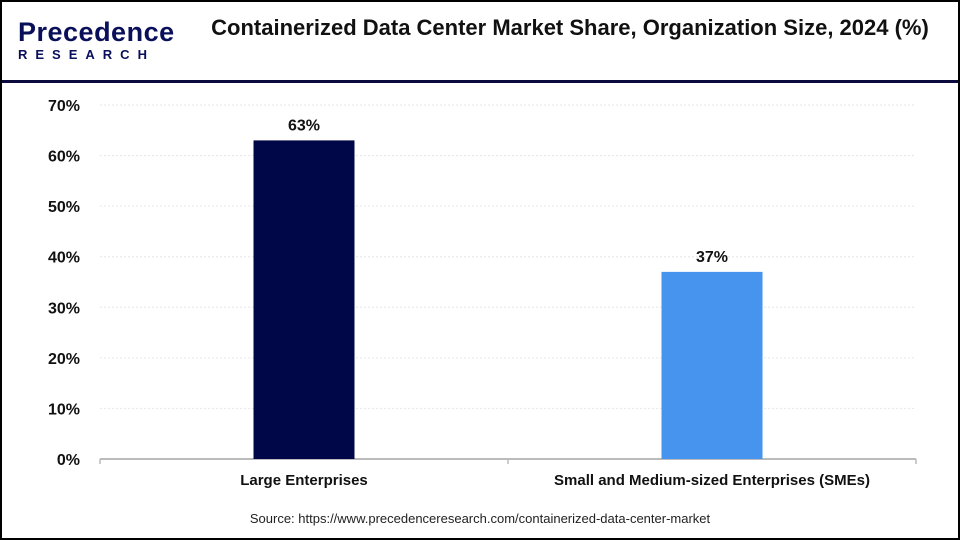 The image size is (960, 540). What do you see at coordinates (64, 207) in the screenshot?
I see `y-tick-label: 50%` at bounding box center [64, 207].